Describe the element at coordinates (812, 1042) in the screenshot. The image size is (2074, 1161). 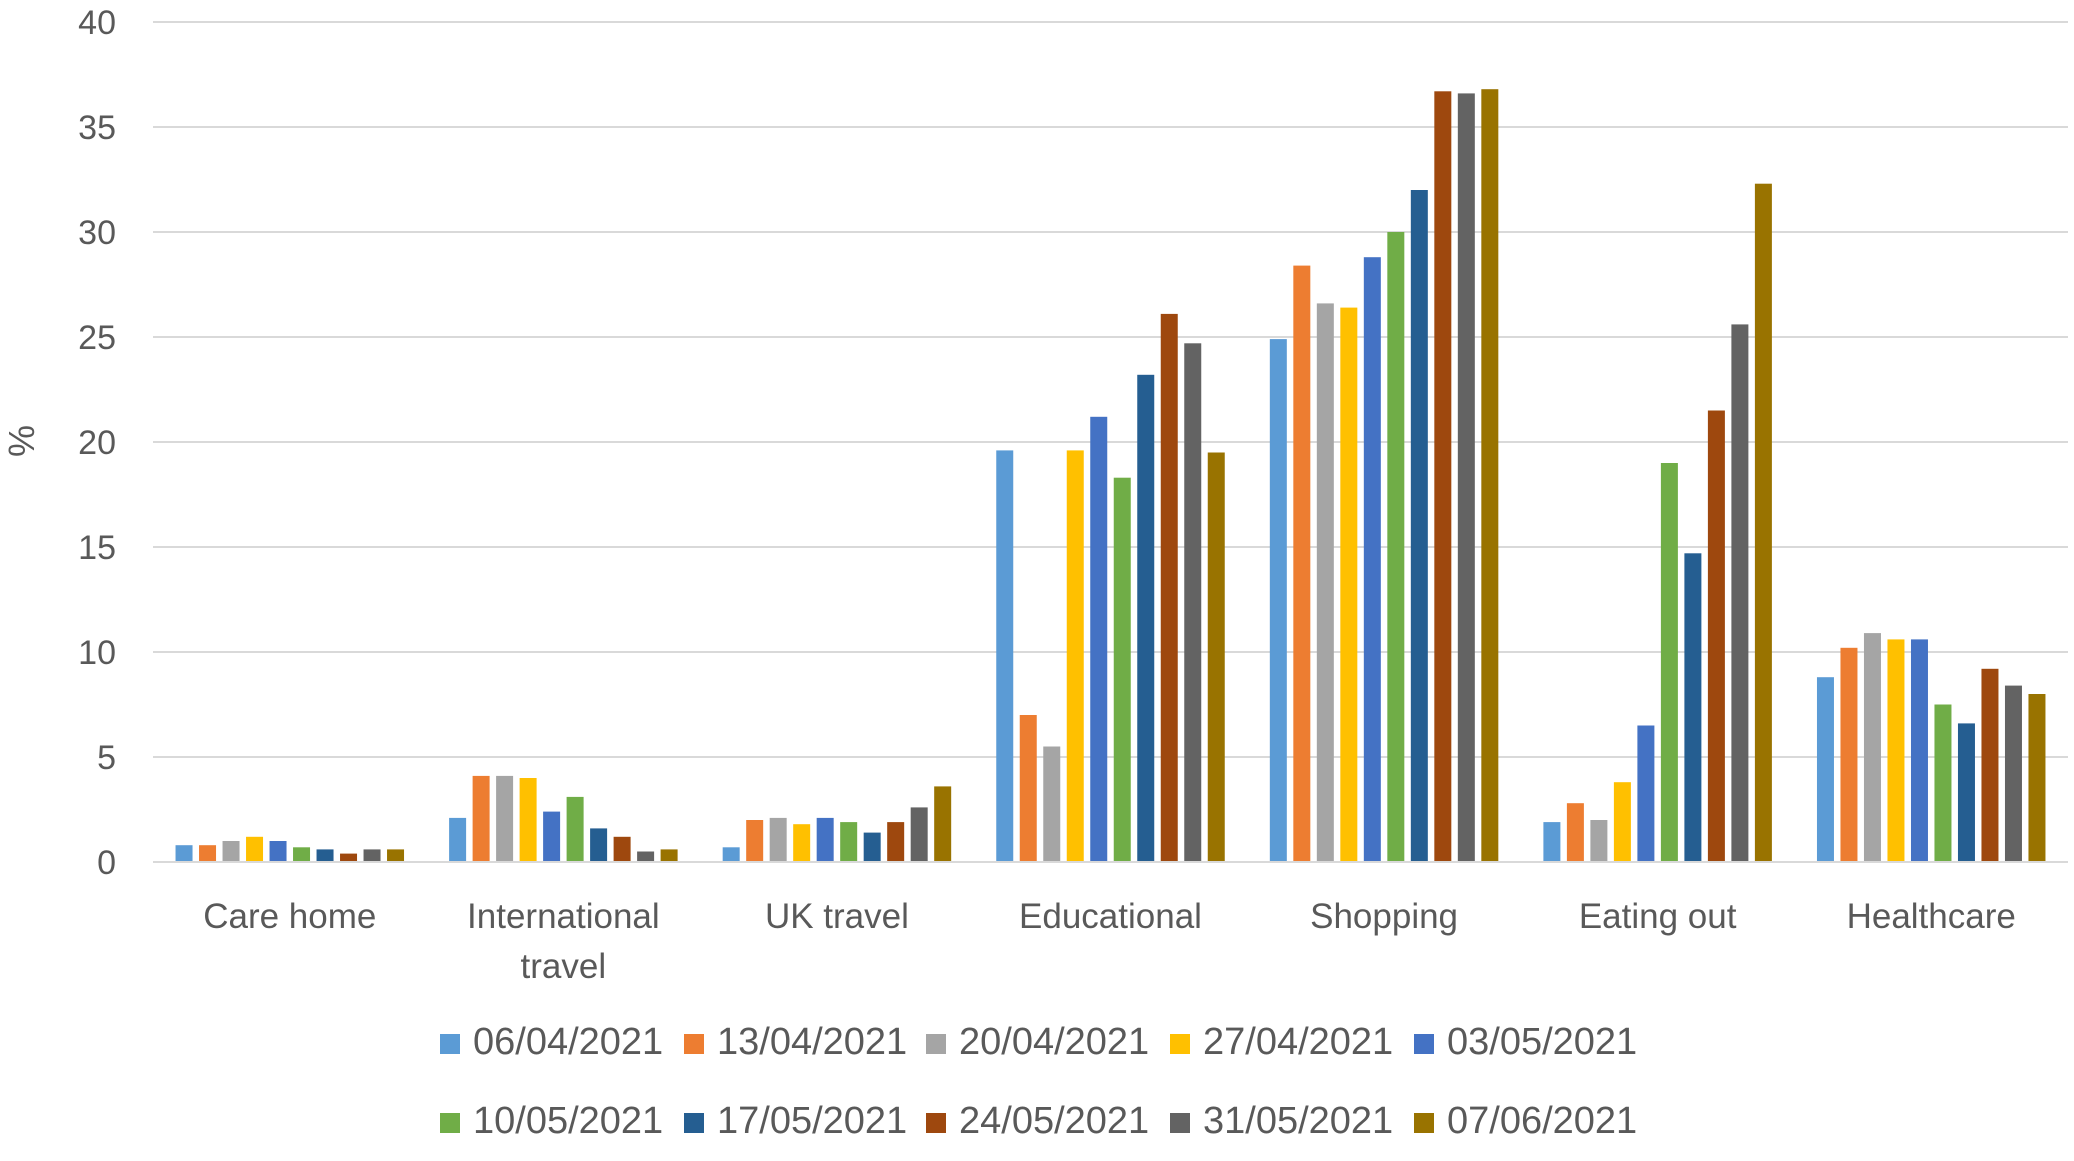
I see `legend-label: 13/04/2021` at that location.